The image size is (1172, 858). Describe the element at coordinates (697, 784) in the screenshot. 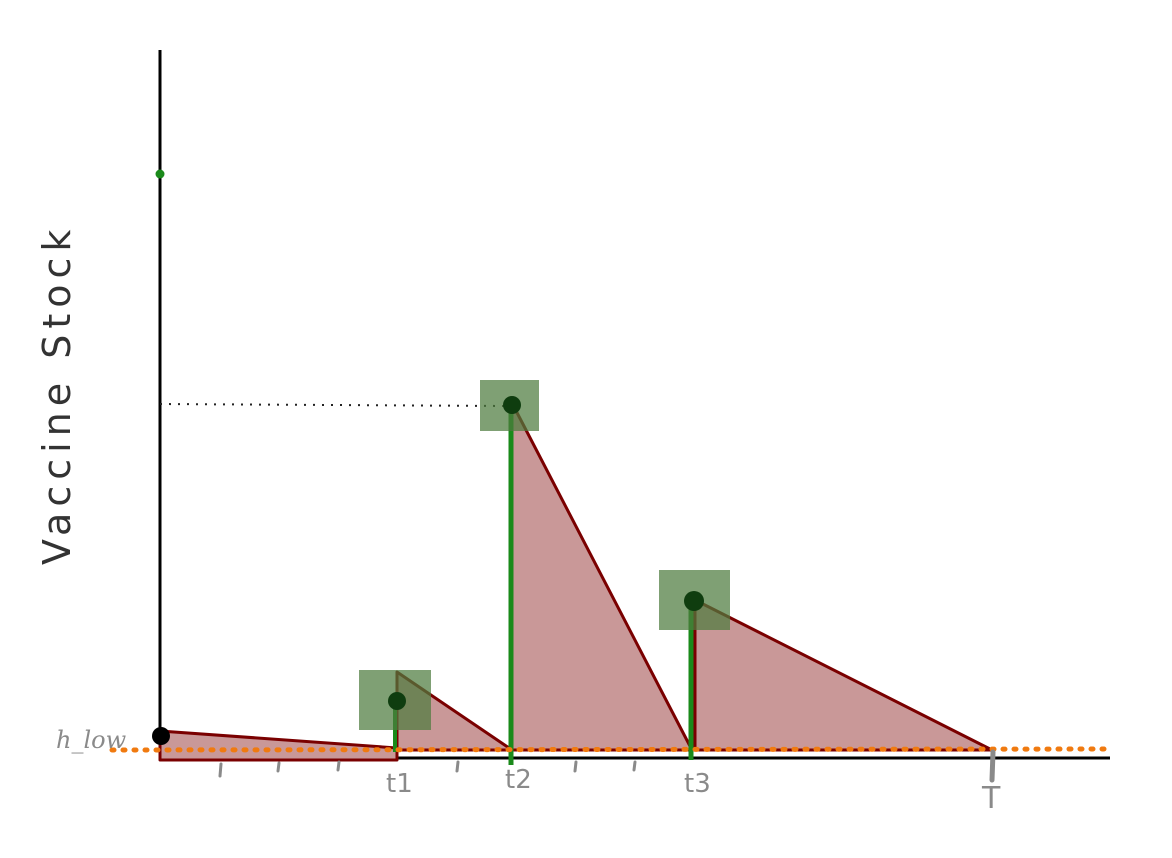

I see `time-label-t3: t3` at that location.